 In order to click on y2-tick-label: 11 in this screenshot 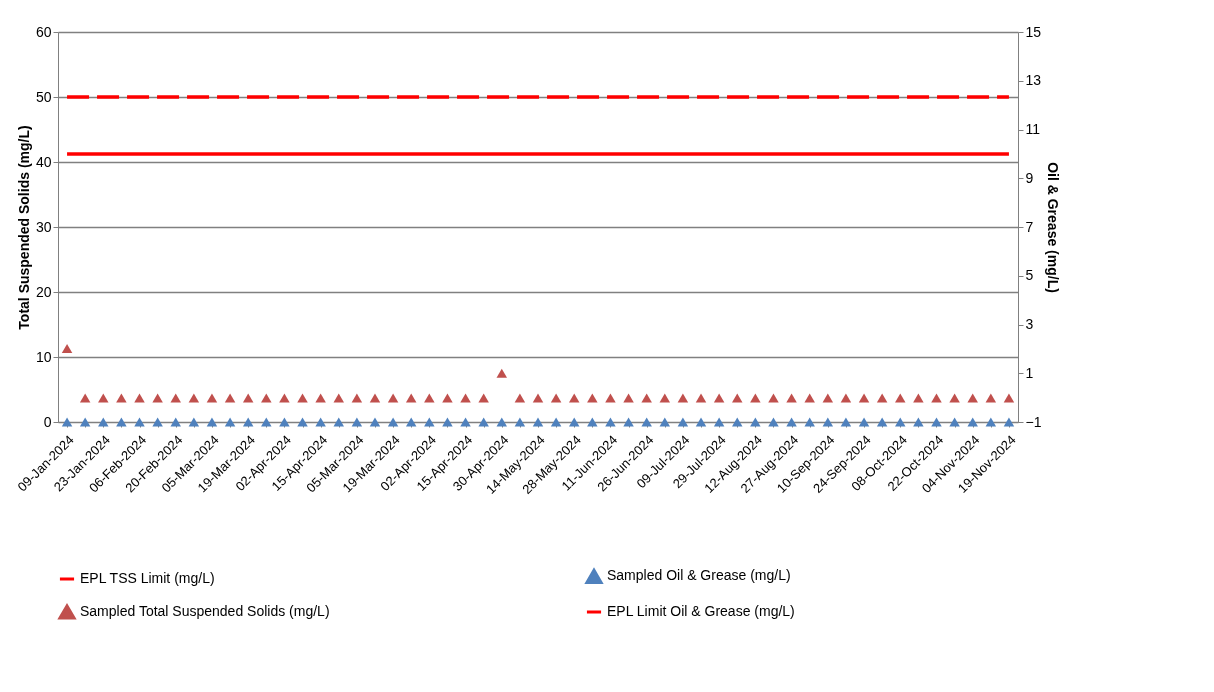, I will do `click(1033, 129)`.